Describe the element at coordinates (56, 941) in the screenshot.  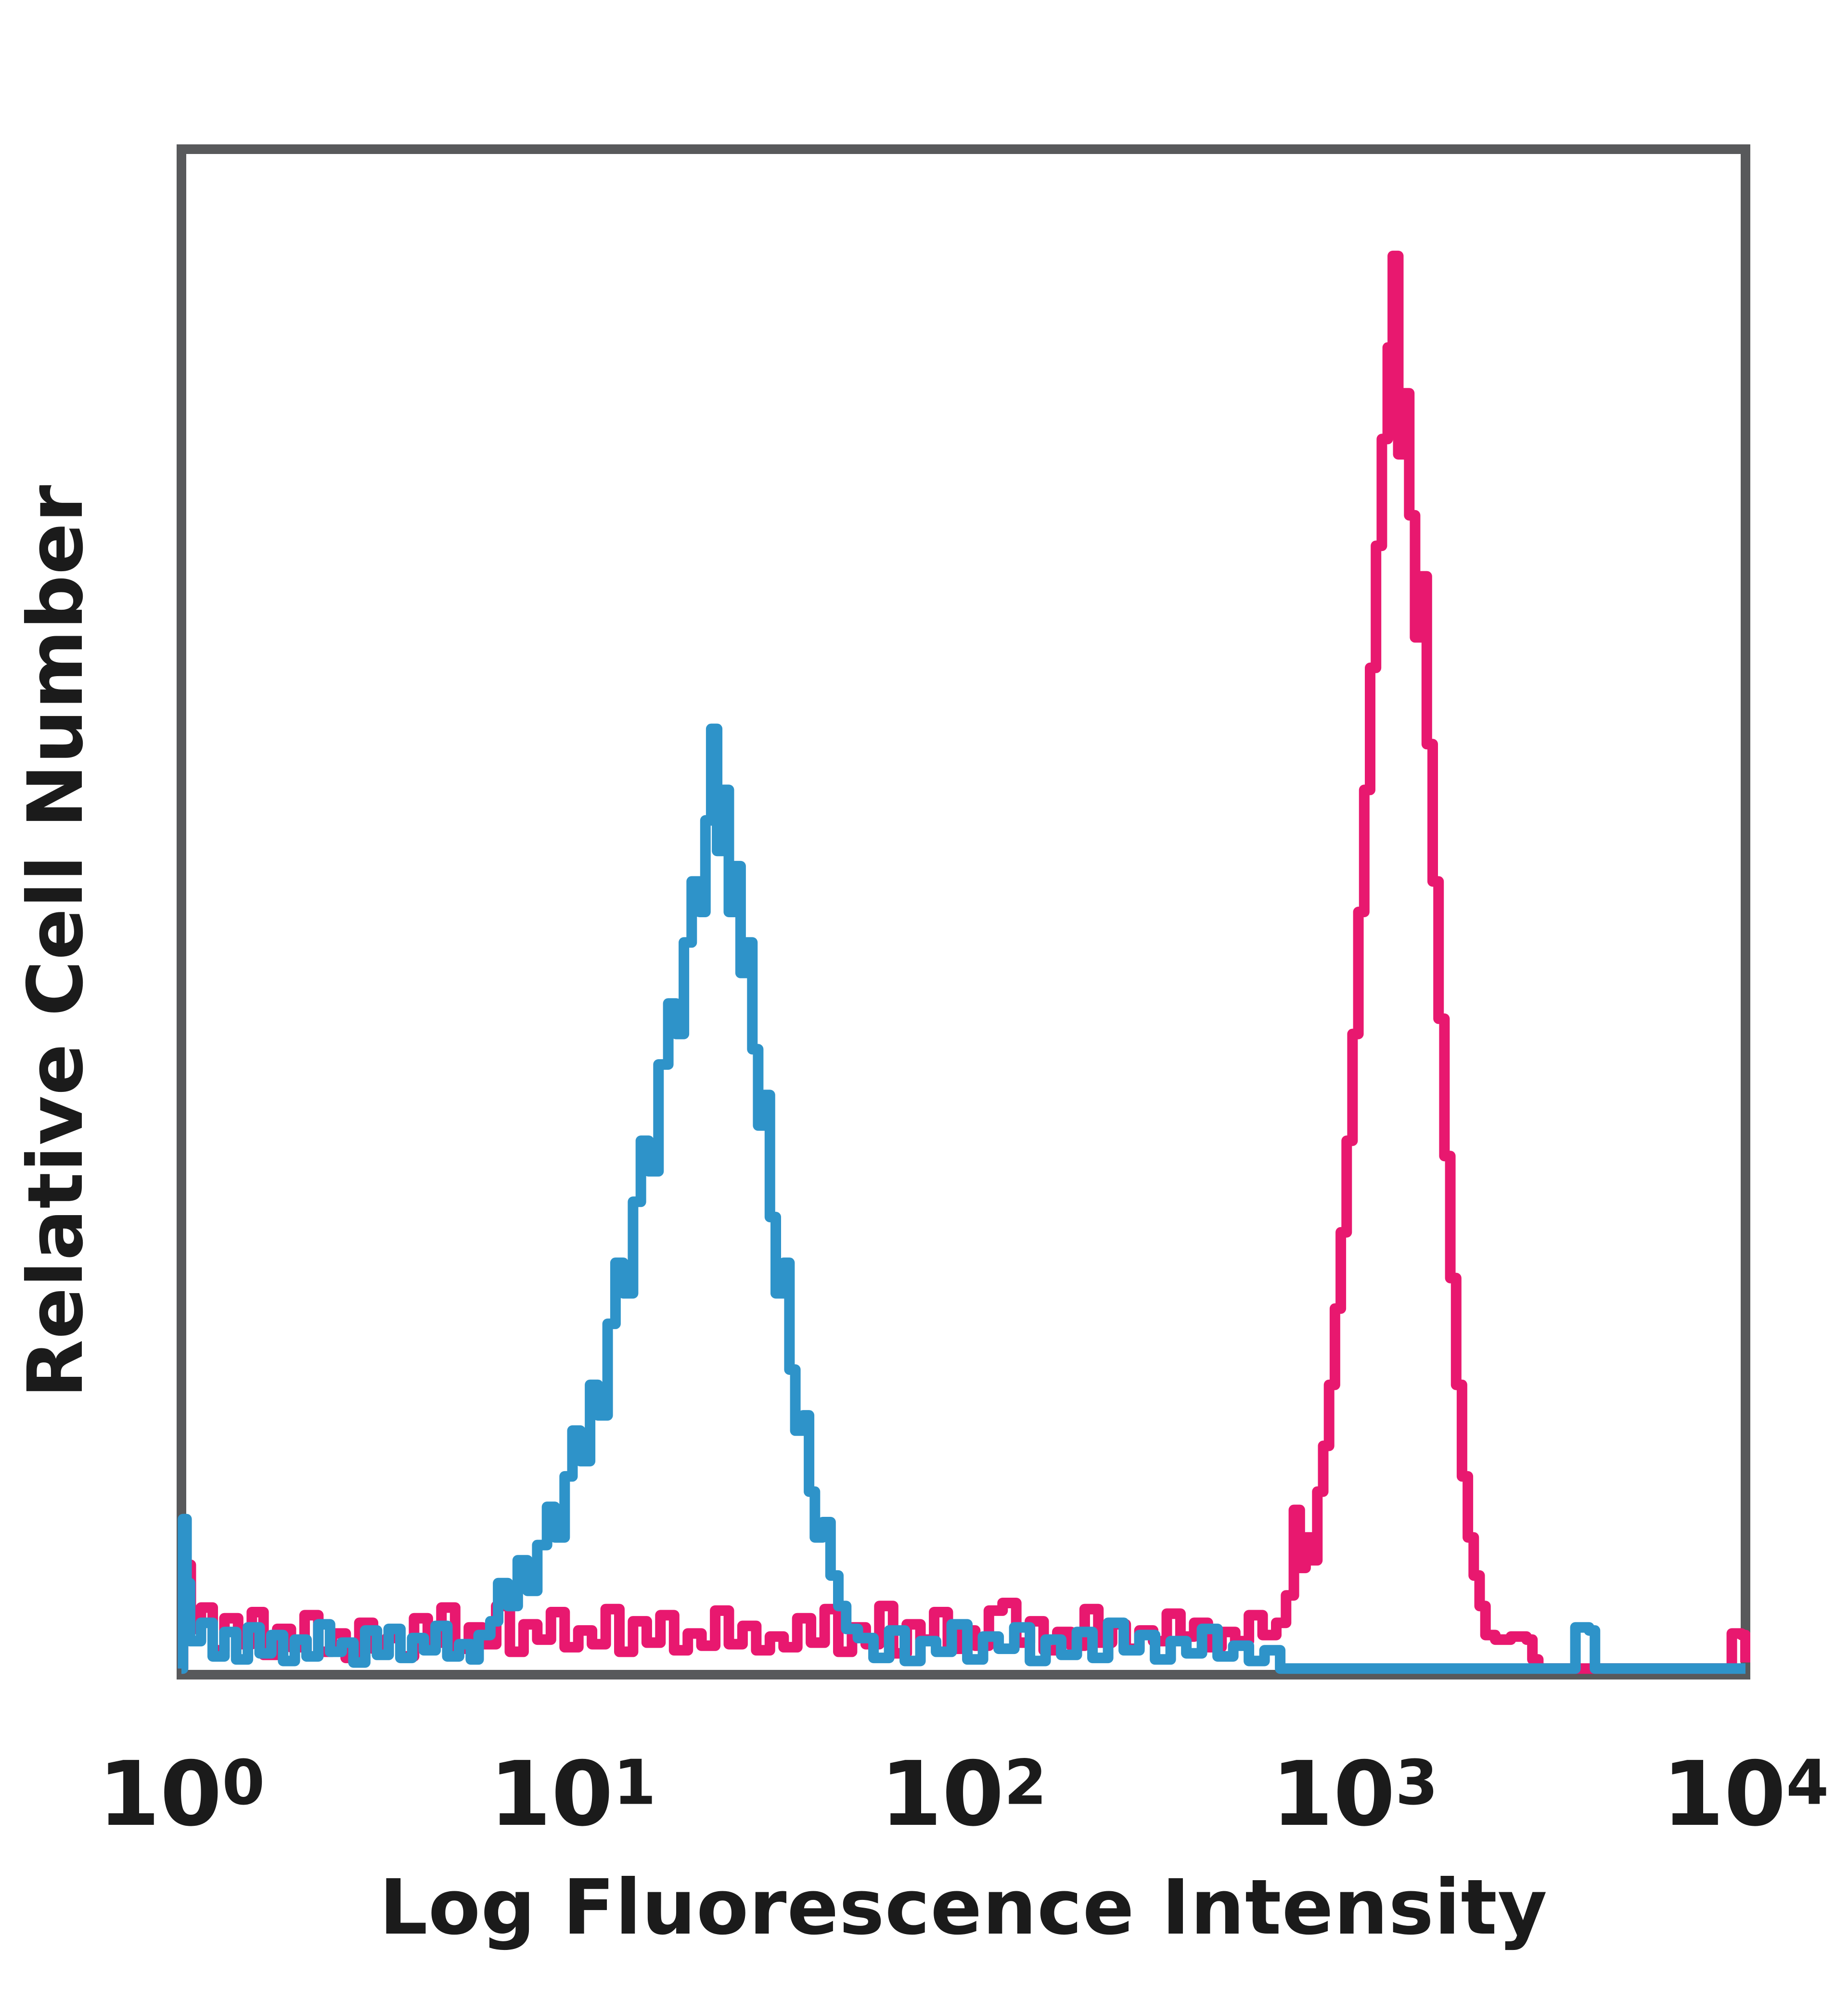
I see `y-axis-title: Relative Cell Number` at that location.